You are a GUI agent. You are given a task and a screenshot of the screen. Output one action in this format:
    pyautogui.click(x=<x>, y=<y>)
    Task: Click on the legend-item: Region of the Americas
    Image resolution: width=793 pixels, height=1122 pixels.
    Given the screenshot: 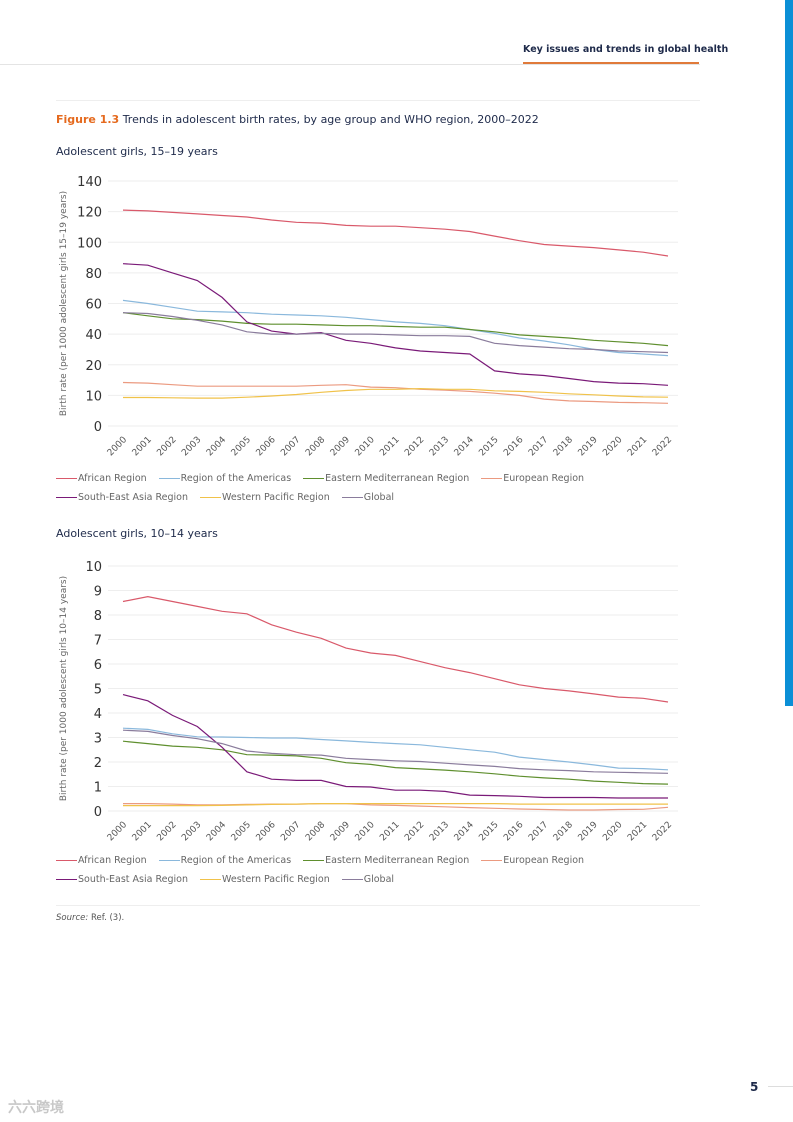 What is the action you would take?
    pyautogui.click(x=224, y=860)
    